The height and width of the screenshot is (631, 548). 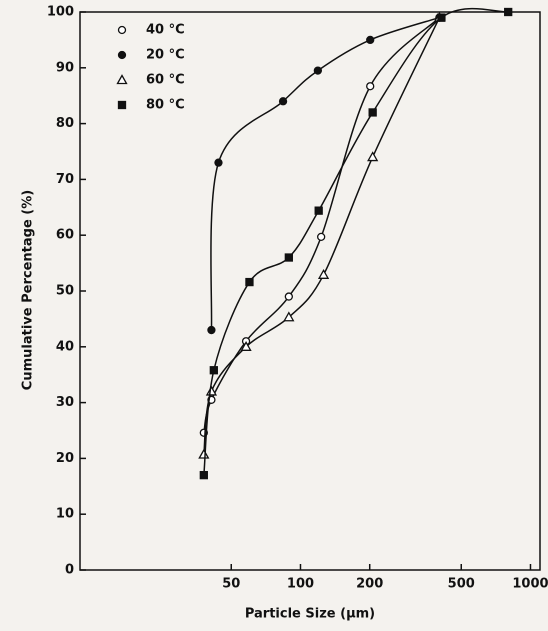 What do you see at coordinates (65, 346) in the screenshot?
I see `y-tick-label: 40` at bounding box center [65, 346].